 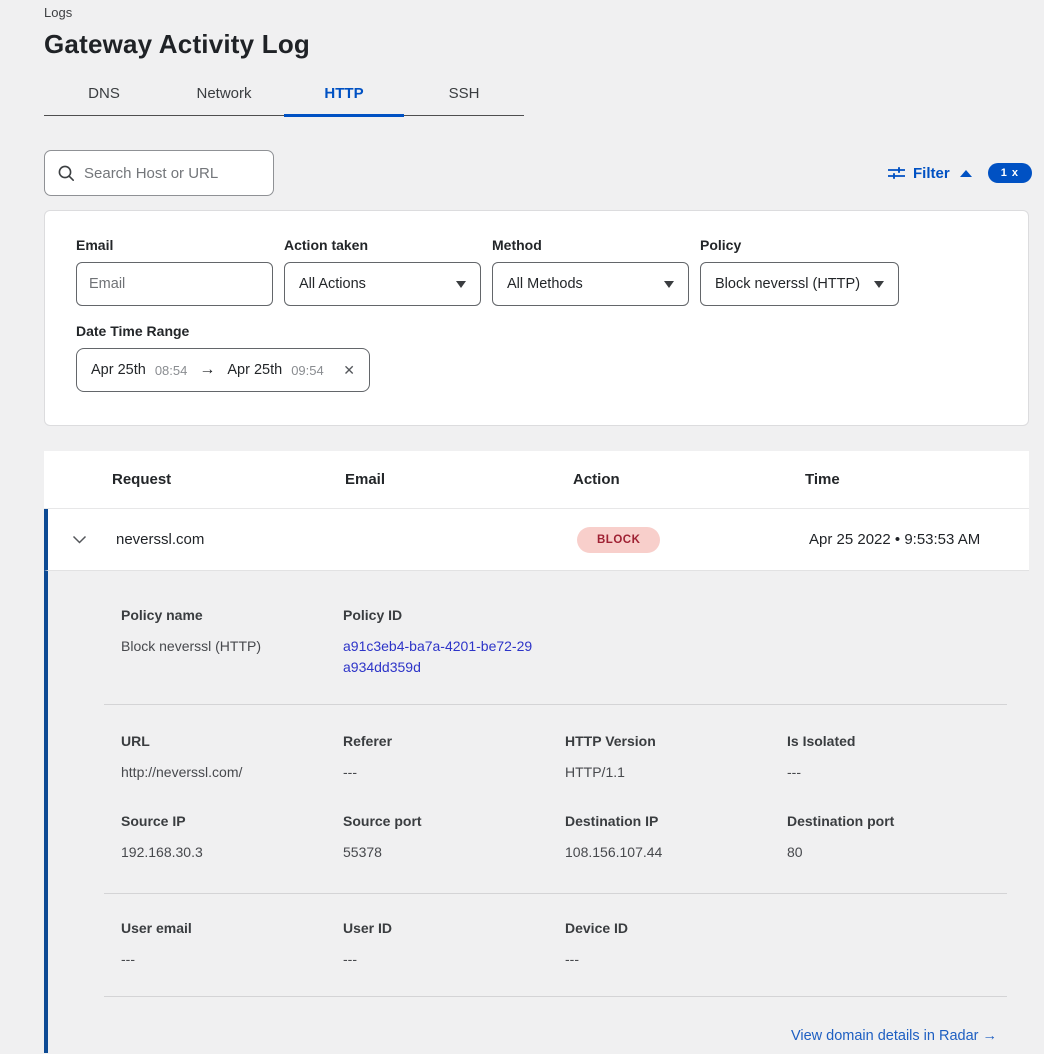 I want to click on method-filter-label: Method, so click(x=517, y=245).